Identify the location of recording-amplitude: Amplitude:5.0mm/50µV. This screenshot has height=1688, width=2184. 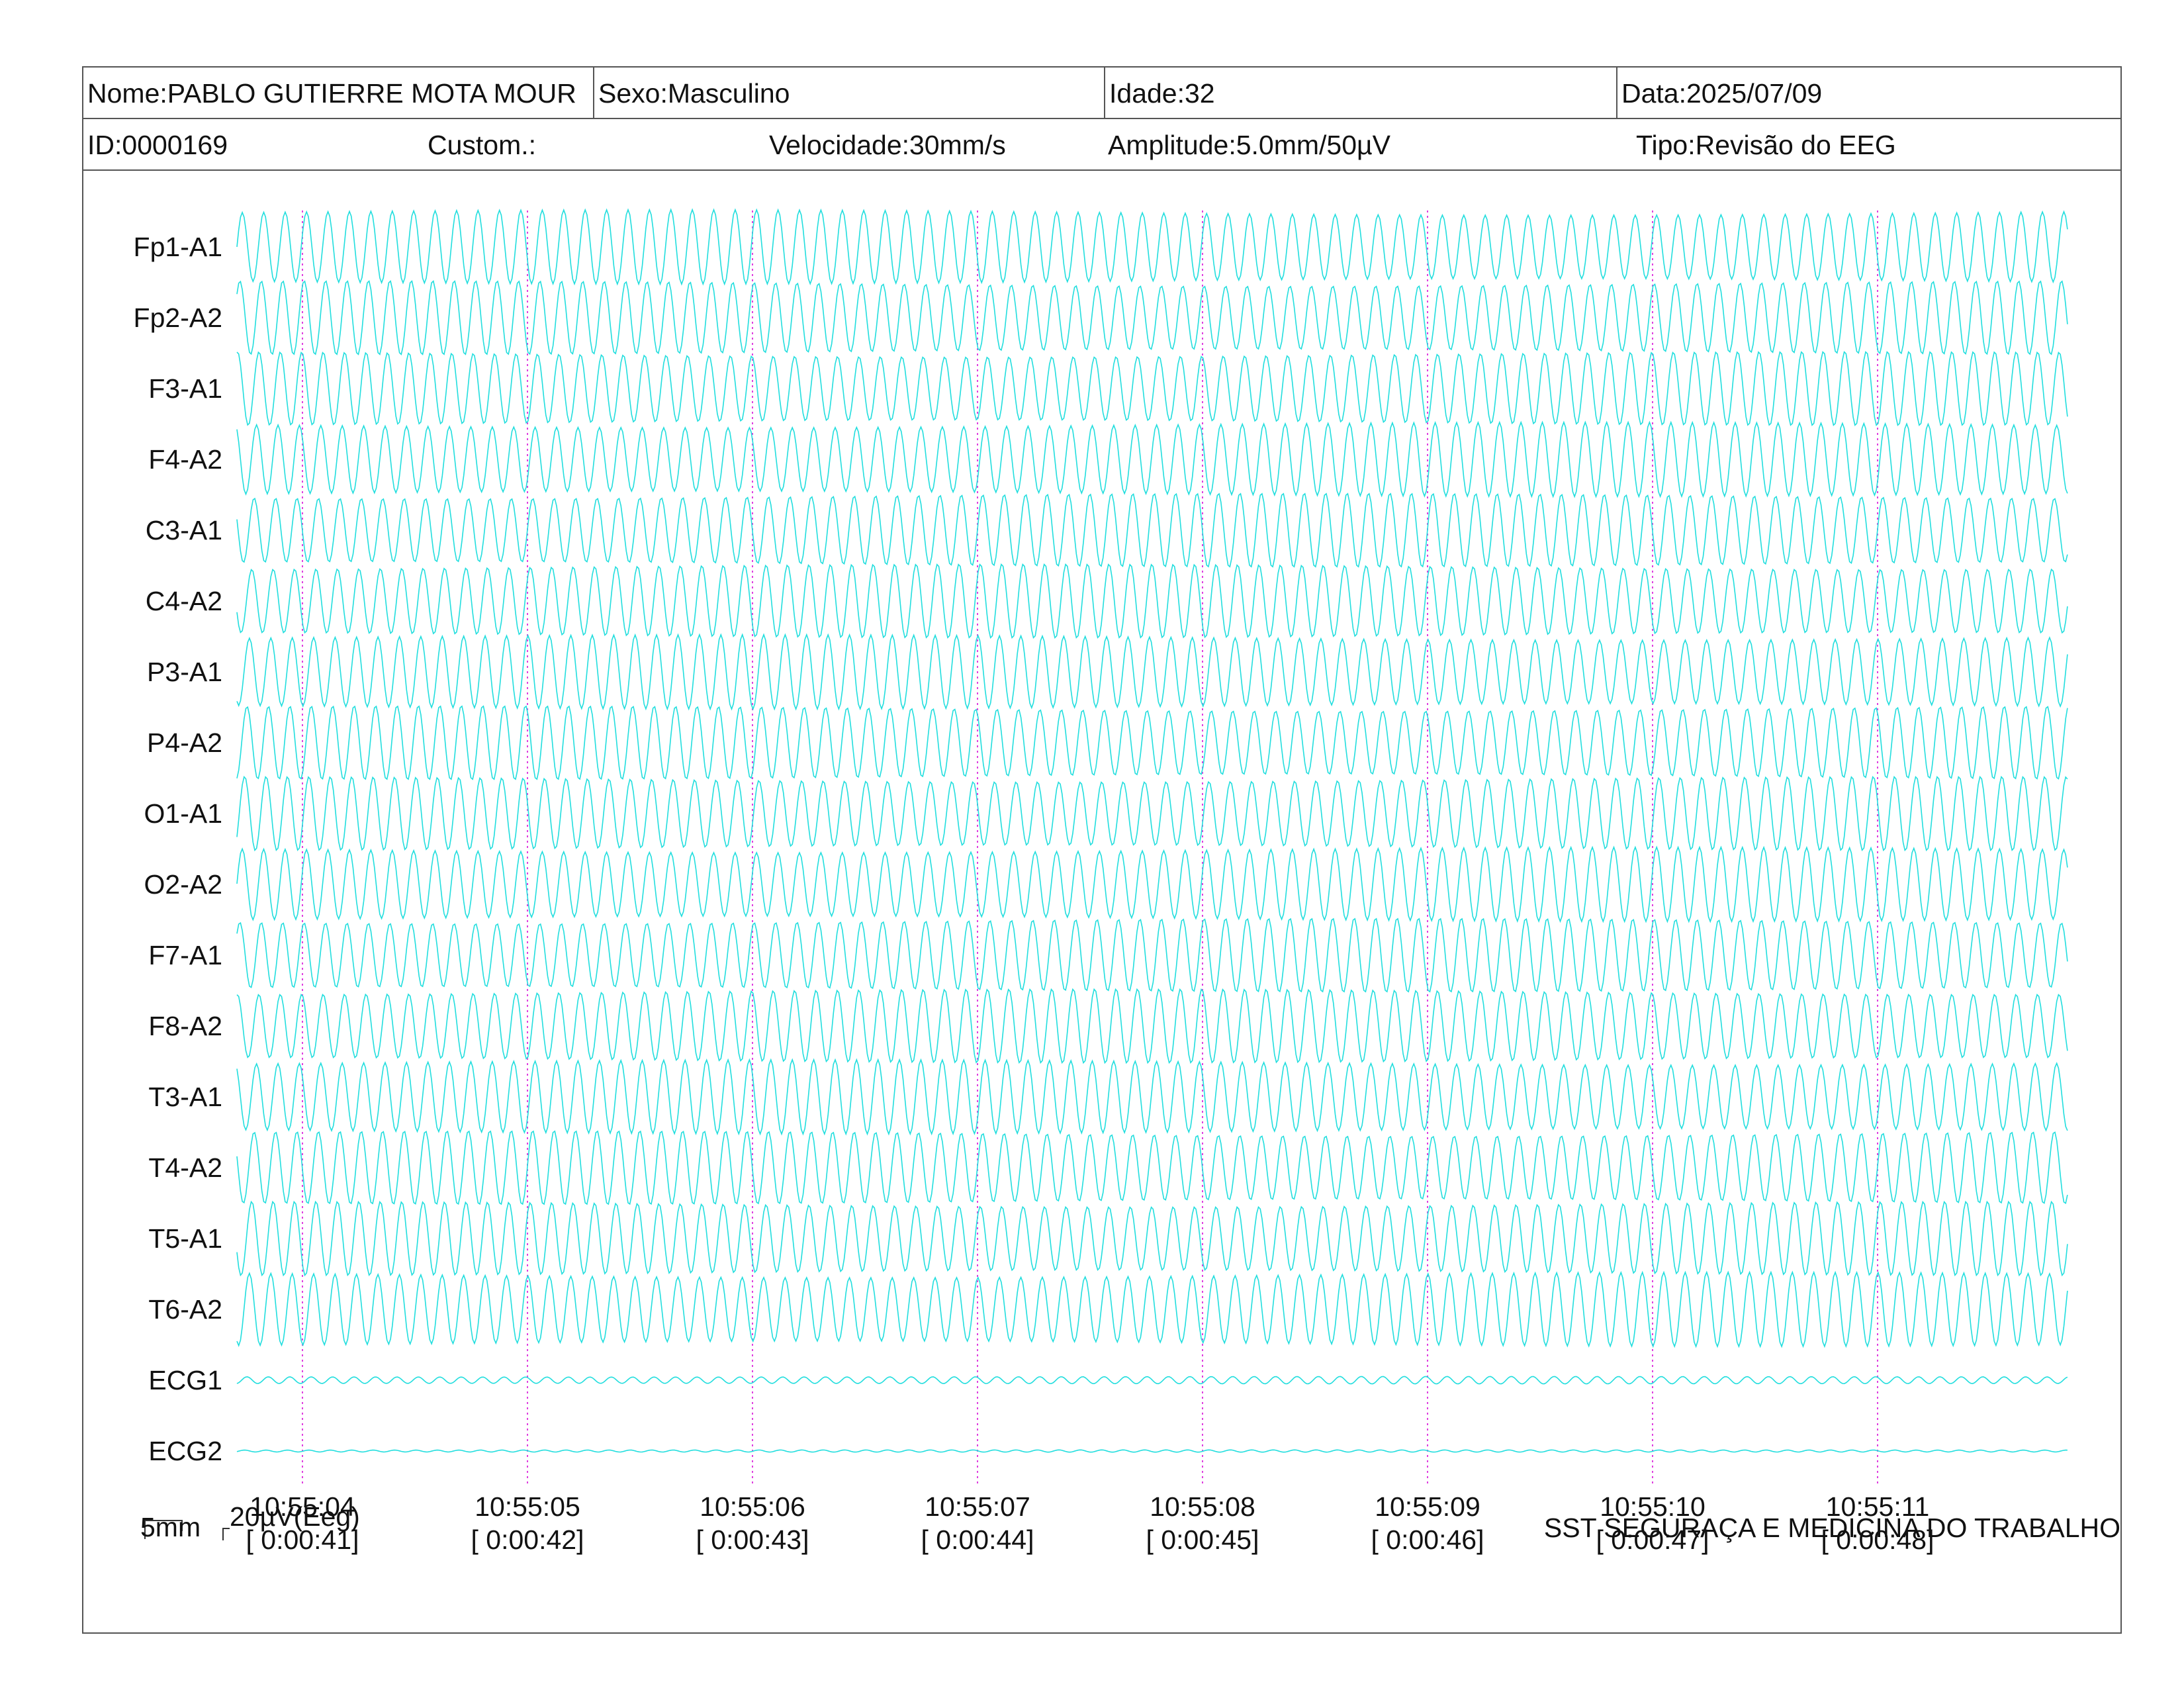
(1249, 145).